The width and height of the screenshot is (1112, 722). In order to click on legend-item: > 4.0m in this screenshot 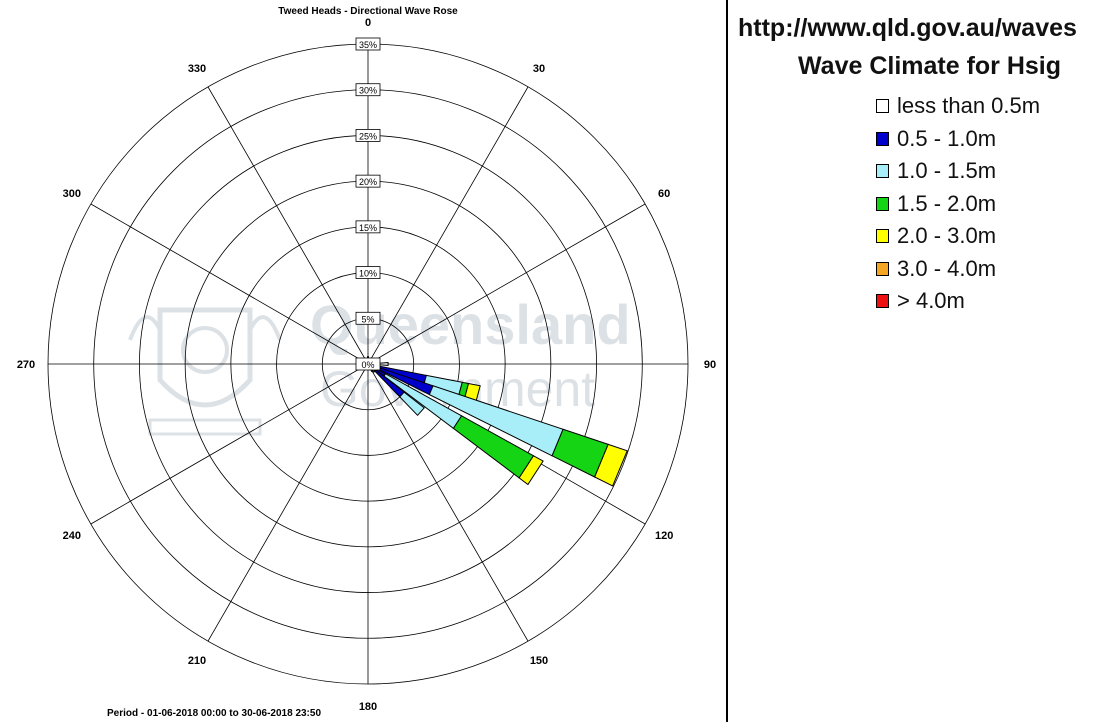, I will do `click(958, 301)`.